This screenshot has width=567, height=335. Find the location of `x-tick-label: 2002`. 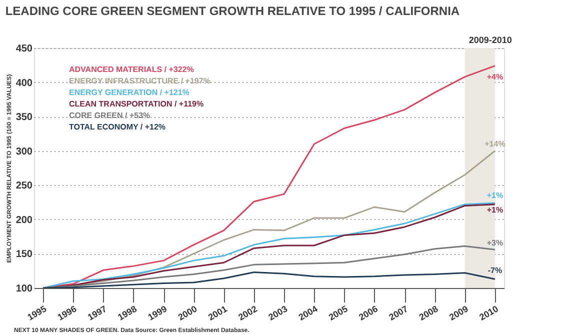

x-tick-label: 2002 is located at coordinates (247, 313).